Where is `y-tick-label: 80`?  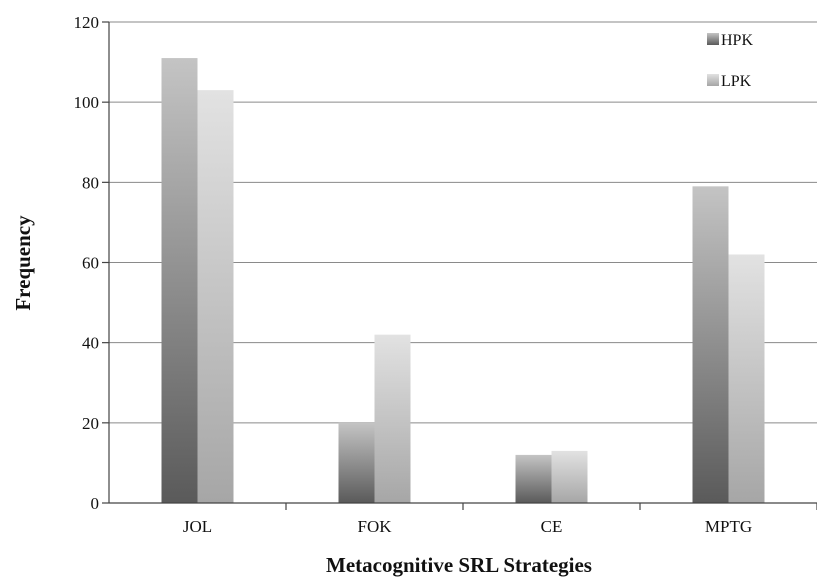 y-tick-label: 80 is located at coordinates (90, 182).